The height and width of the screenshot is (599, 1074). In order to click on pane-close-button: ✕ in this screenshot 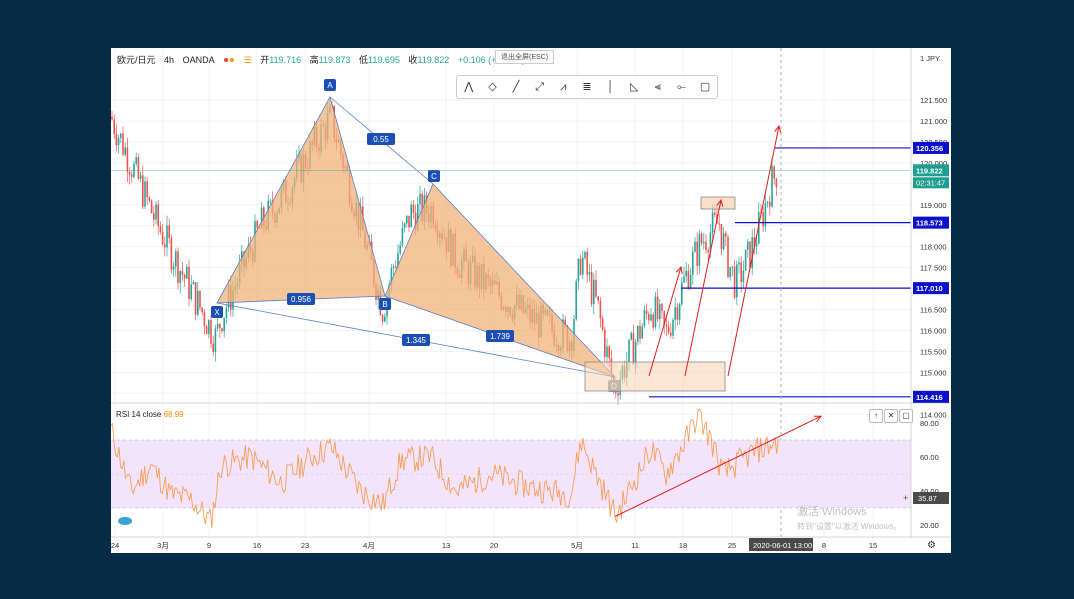, I will do `click(891, 416)`.